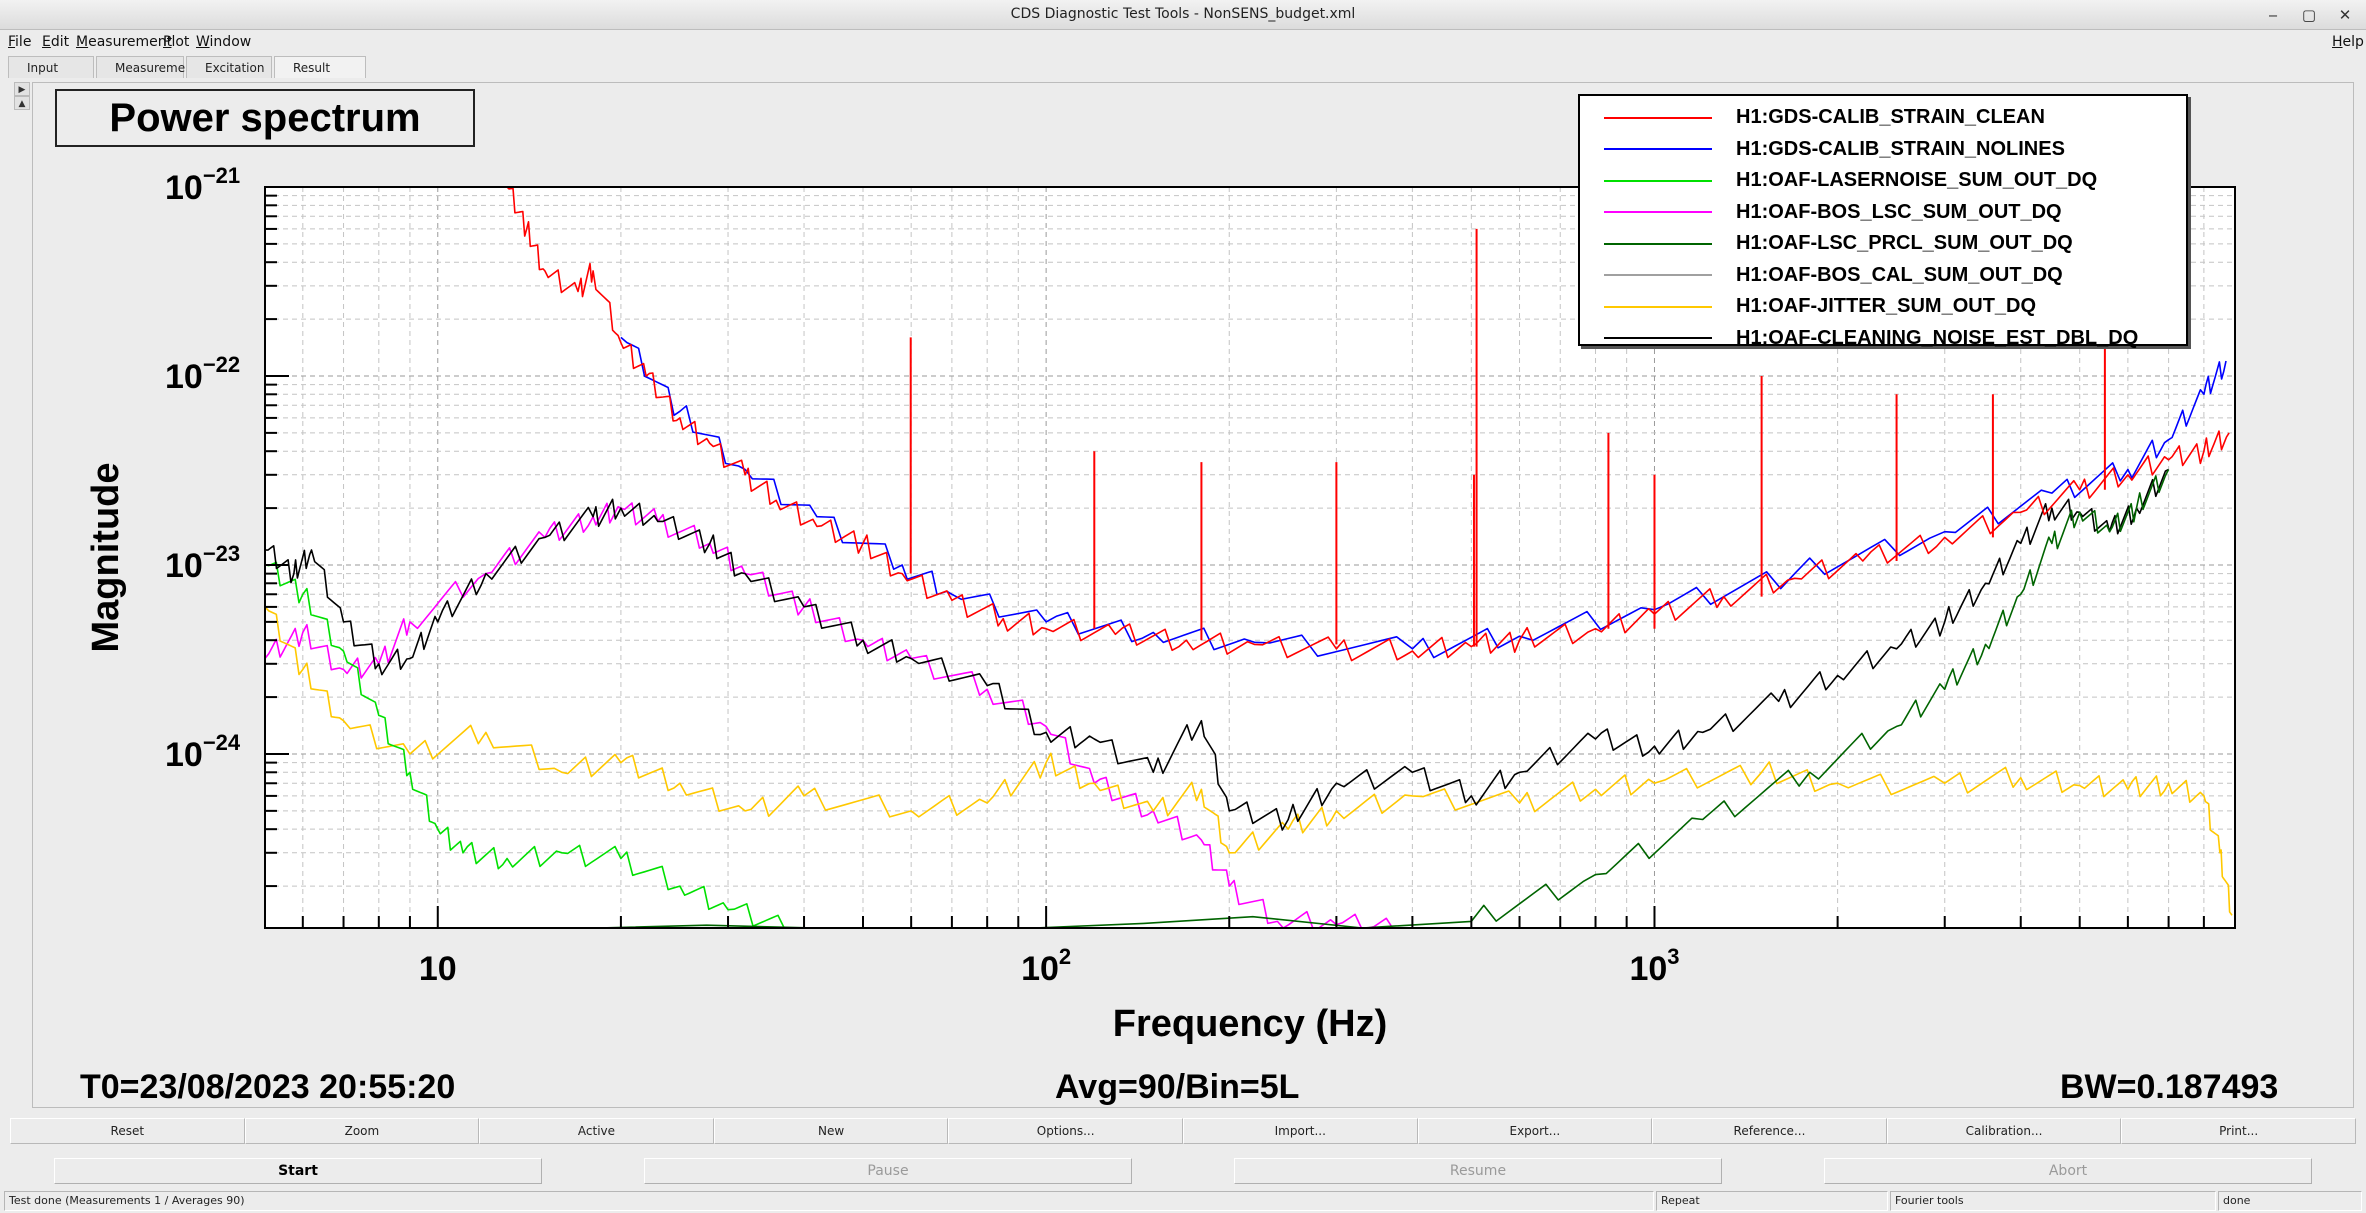  Describe the element at coordinates (438, 969) in the screenshot. I see `x-tick-label: 10` at that location.